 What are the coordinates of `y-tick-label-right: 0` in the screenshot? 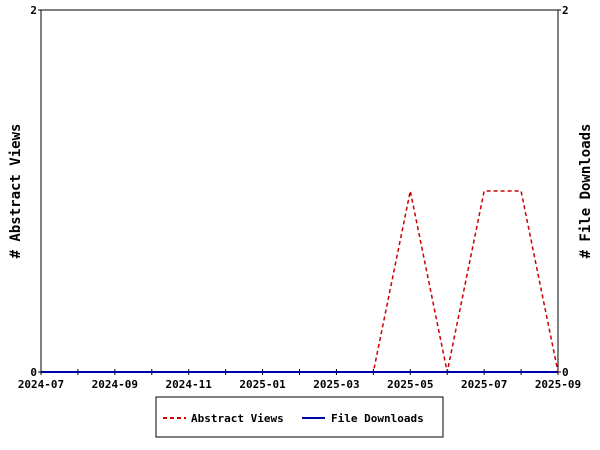 It's located at (565, 372).